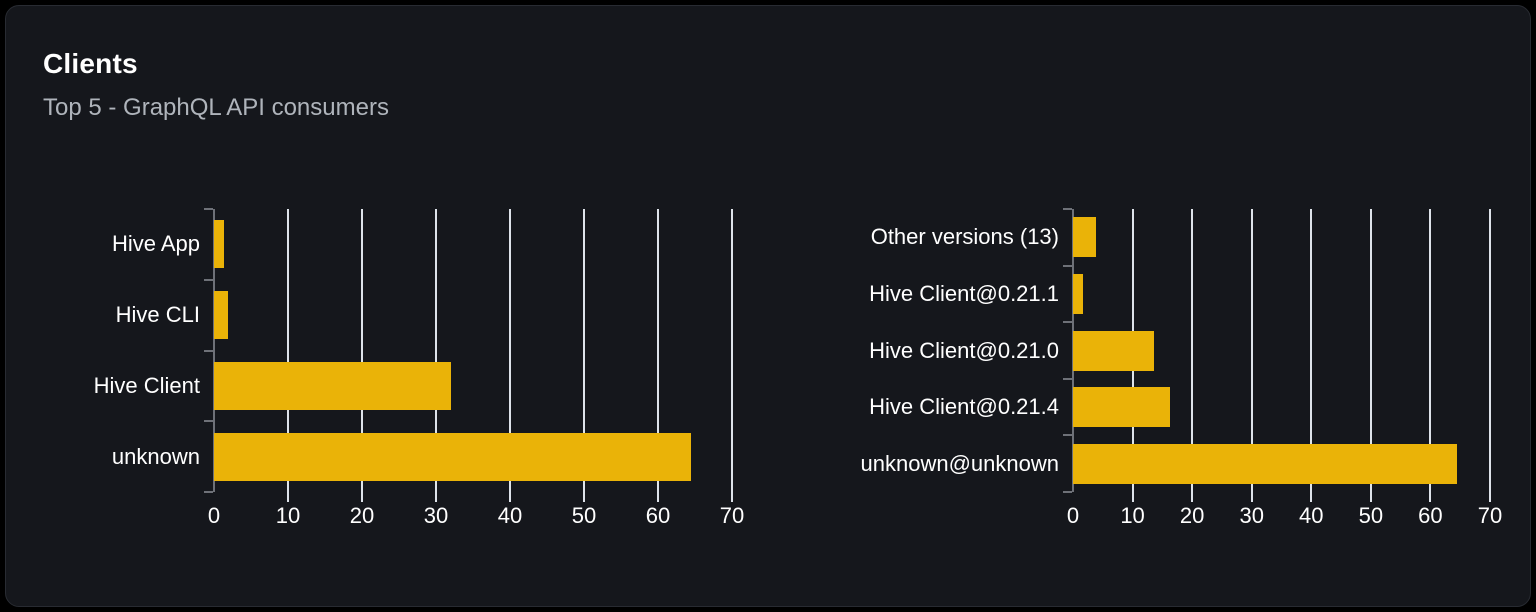 Image resolution: width=1536 pixels, height=612 pixels. I want to click on category-label: Hive App, so click(155, 244).